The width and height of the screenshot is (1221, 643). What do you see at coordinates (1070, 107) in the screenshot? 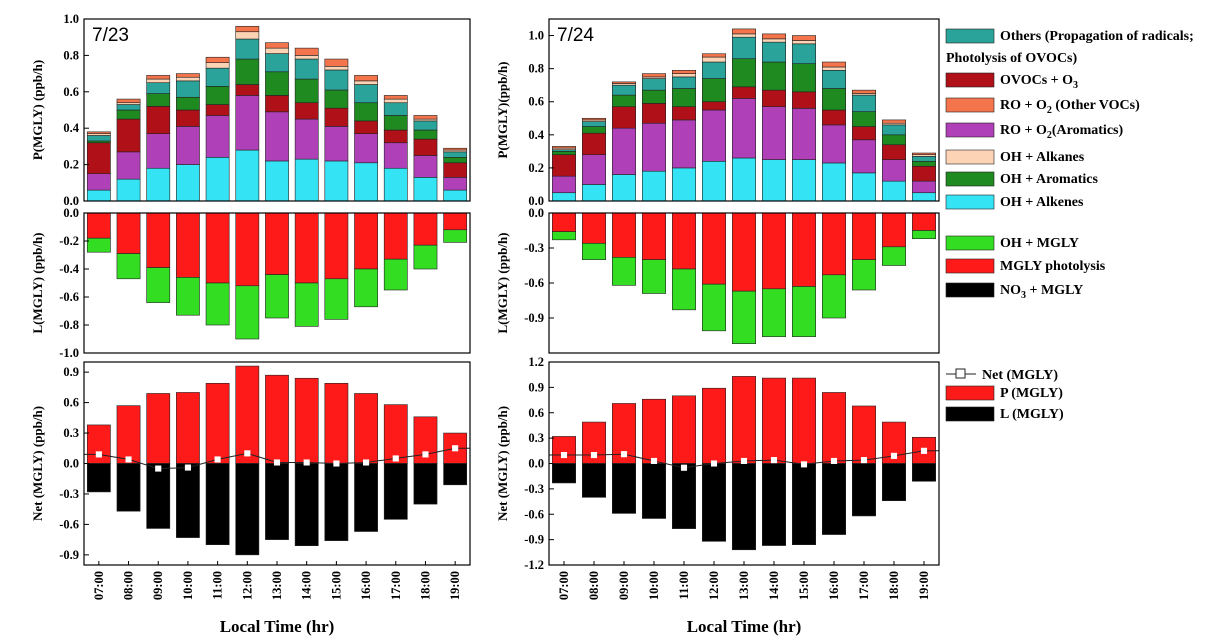
I see `legend-label-ro2_other: RO + O2 (Other VOCs)` at bounding box center [1070, 107].